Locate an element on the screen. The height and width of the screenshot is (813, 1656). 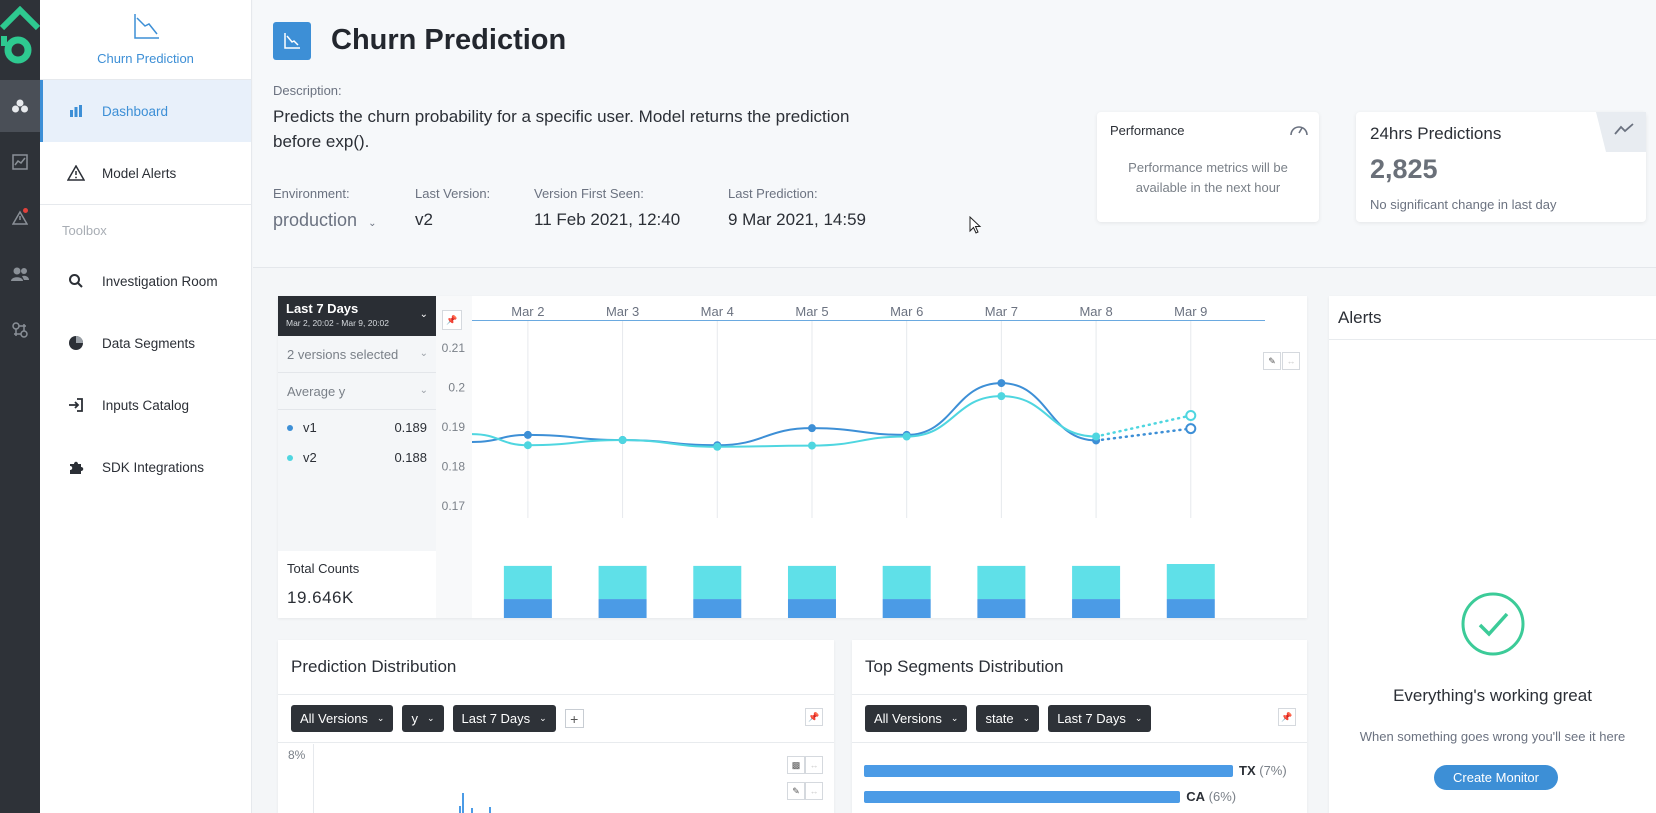
sign-in-icon is located at coordinates (76, 405).